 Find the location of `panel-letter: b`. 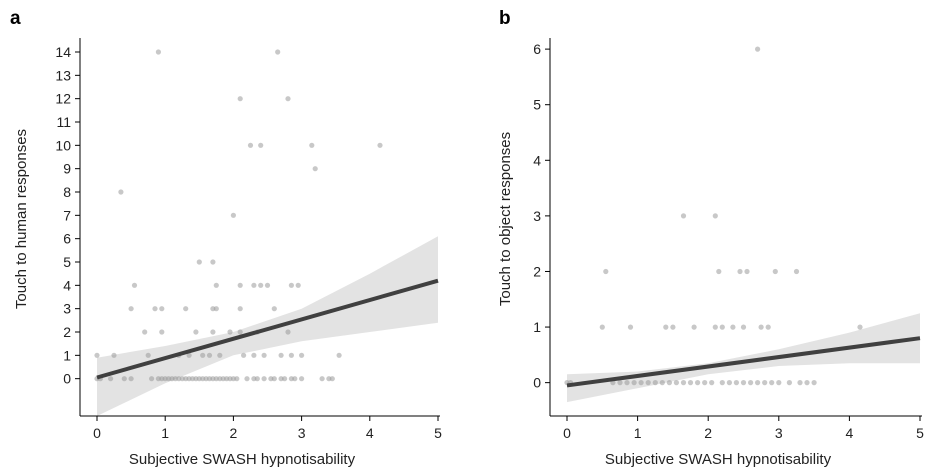

panel-letter: b is located at coordinates (505, 18).